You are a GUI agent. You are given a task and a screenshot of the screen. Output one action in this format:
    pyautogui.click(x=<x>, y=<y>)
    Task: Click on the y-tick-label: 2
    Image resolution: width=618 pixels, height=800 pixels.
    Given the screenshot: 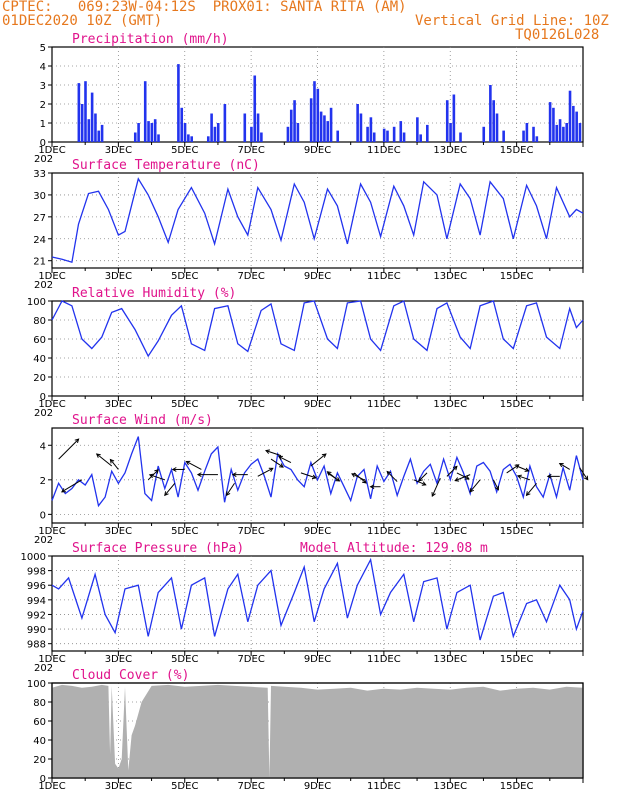 What is the action you would take?
    pyautogui.click(x=43, y=105)
    